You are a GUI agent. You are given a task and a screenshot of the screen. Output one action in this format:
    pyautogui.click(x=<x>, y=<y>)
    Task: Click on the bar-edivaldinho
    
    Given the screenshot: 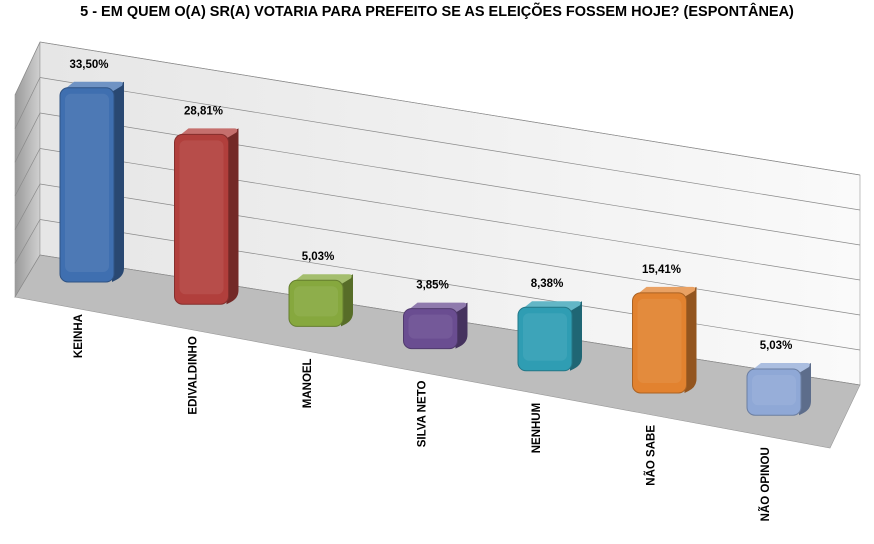 What is the action you would take?
    pyautogui.click(x=206, y=216)
    